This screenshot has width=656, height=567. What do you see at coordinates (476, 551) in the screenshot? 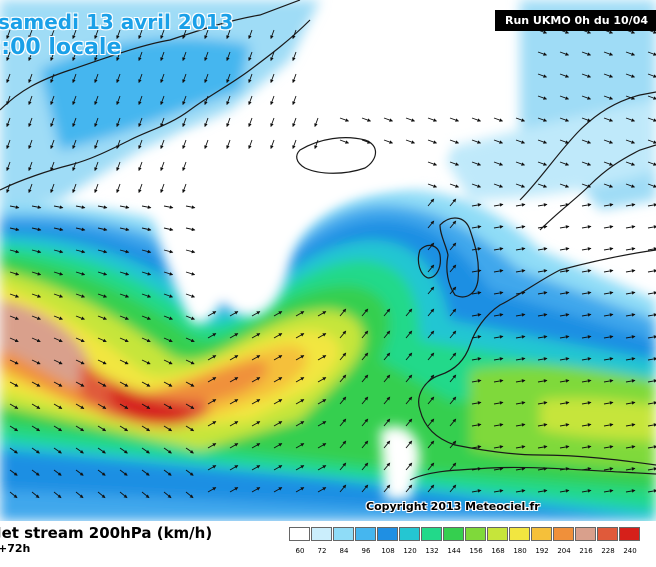
I see `legend-label: 156` at bounding box center [476, 551].